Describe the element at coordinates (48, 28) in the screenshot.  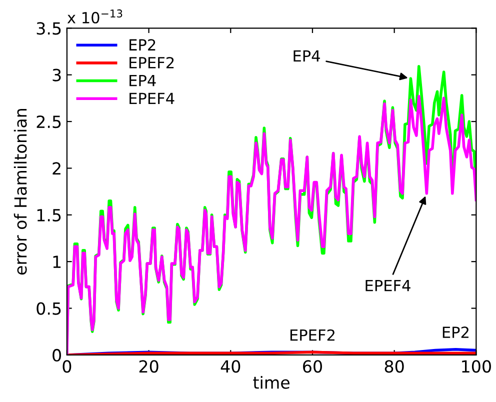
I see `y-tick-label: 3.5` at that location.